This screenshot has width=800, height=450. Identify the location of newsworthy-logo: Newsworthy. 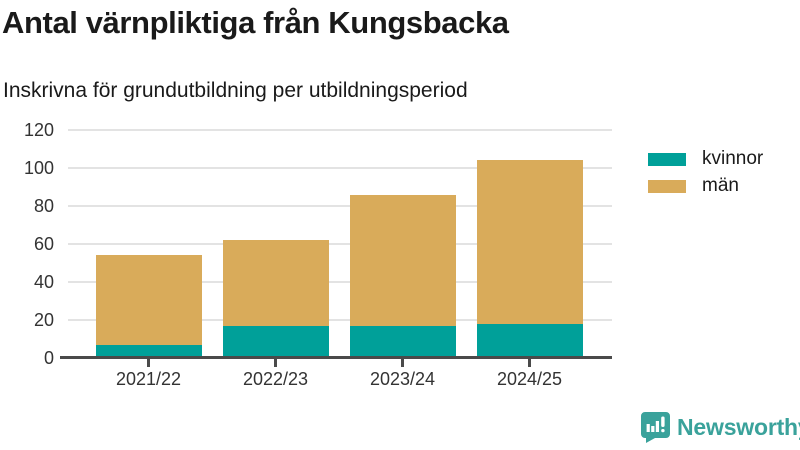
(720, 427).